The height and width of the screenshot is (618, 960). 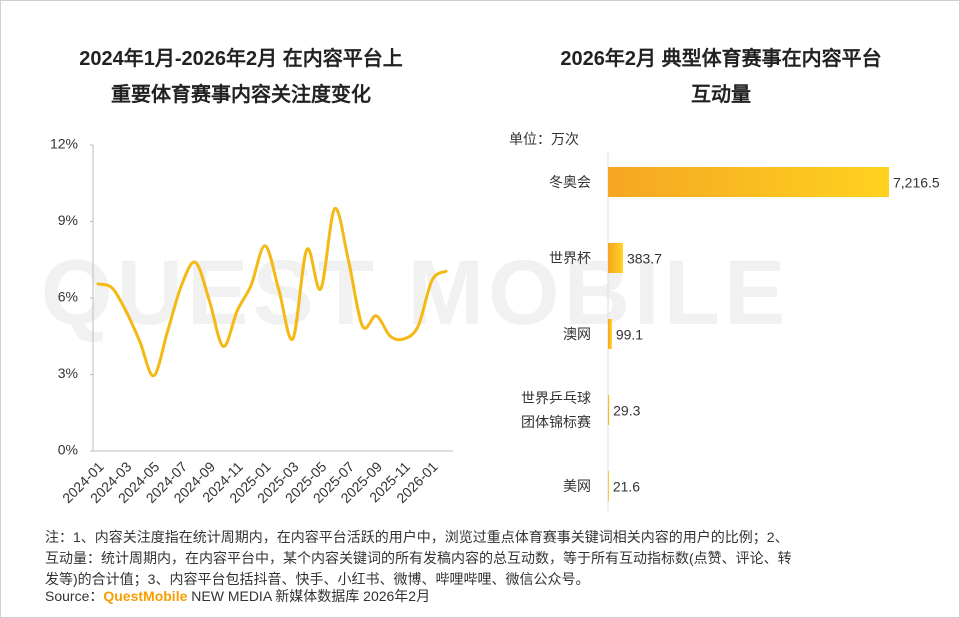 I want to click on category-label: 澳网, so click(x=577, y=334).